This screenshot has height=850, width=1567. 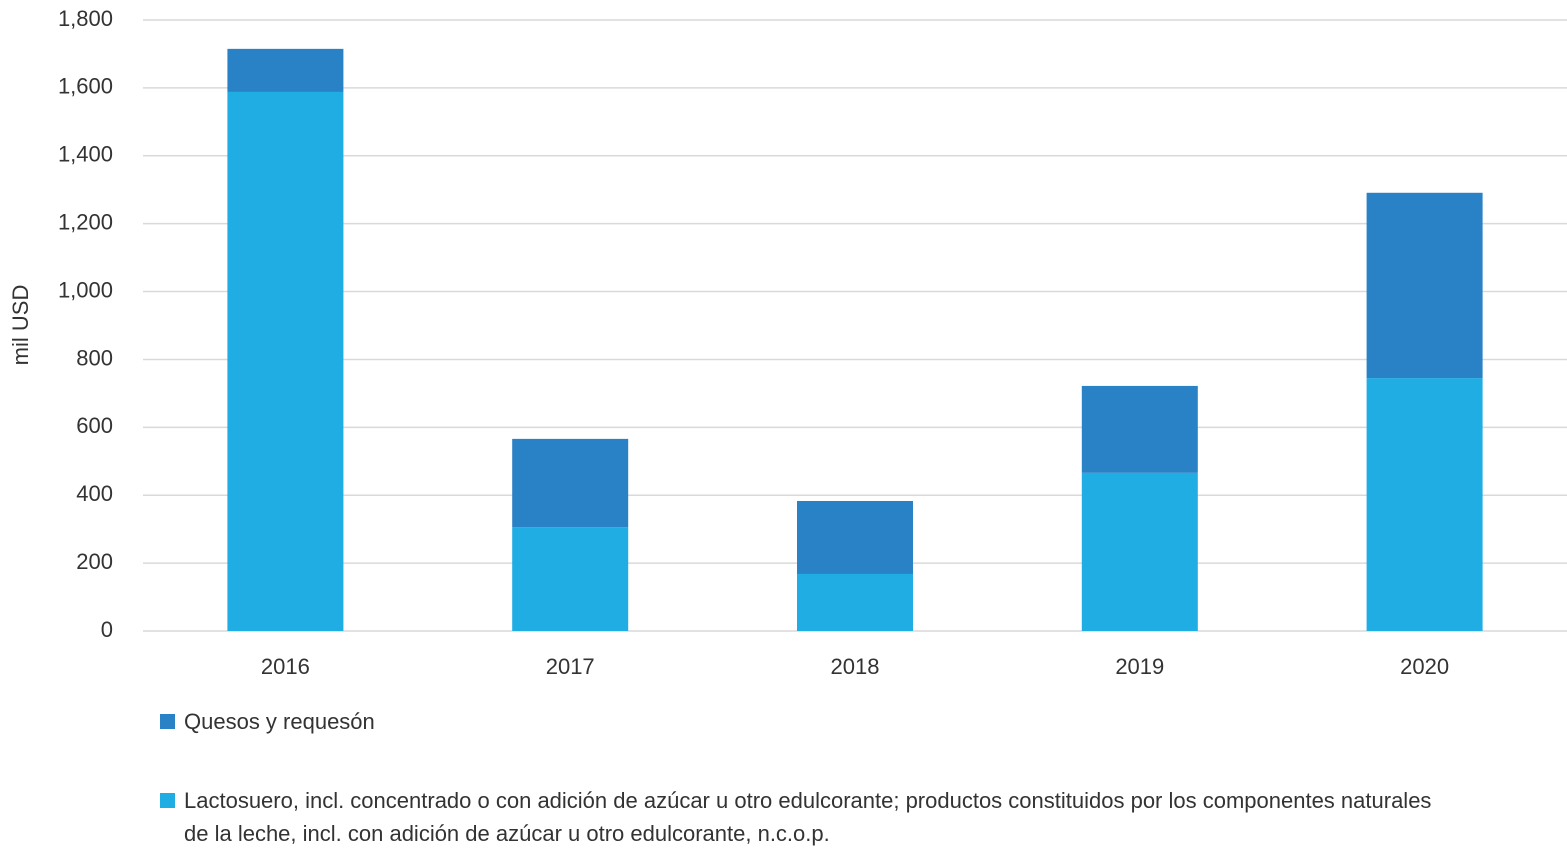 What do you see at coordinates (285, 666) in the screenshot?
I see `x-tick-label: 2016` at bounding box center [285, 666].